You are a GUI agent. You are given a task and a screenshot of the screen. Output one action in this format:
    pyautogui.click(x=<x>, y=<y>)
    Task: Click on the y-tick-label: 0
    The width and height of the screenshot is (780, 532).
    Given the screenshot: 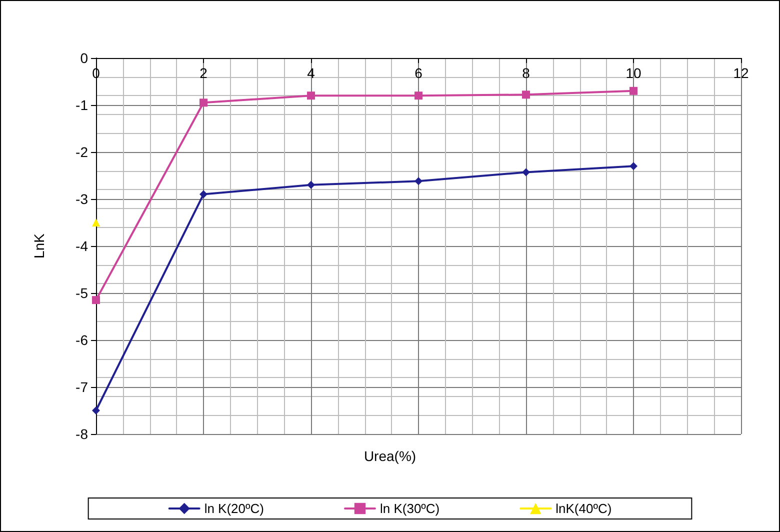 What is the action you would take?
    pyautogui.click(x=84, y=58)
    